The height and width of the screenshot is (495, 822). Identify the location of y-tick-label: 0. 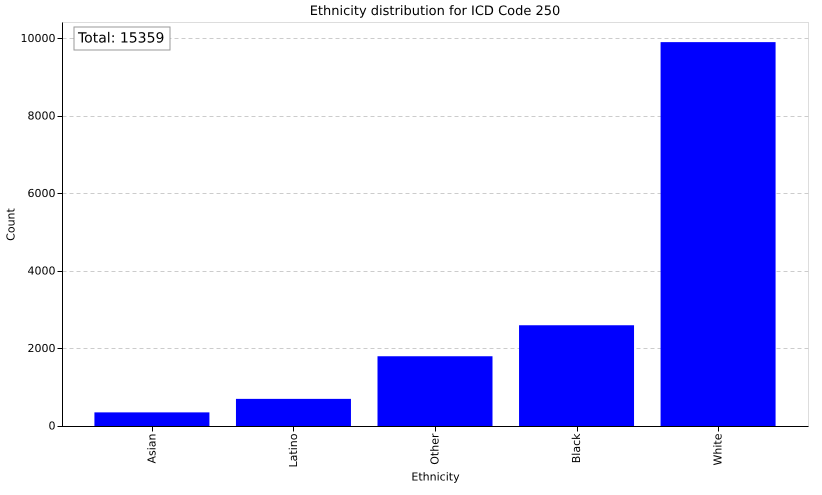
(52, 426).